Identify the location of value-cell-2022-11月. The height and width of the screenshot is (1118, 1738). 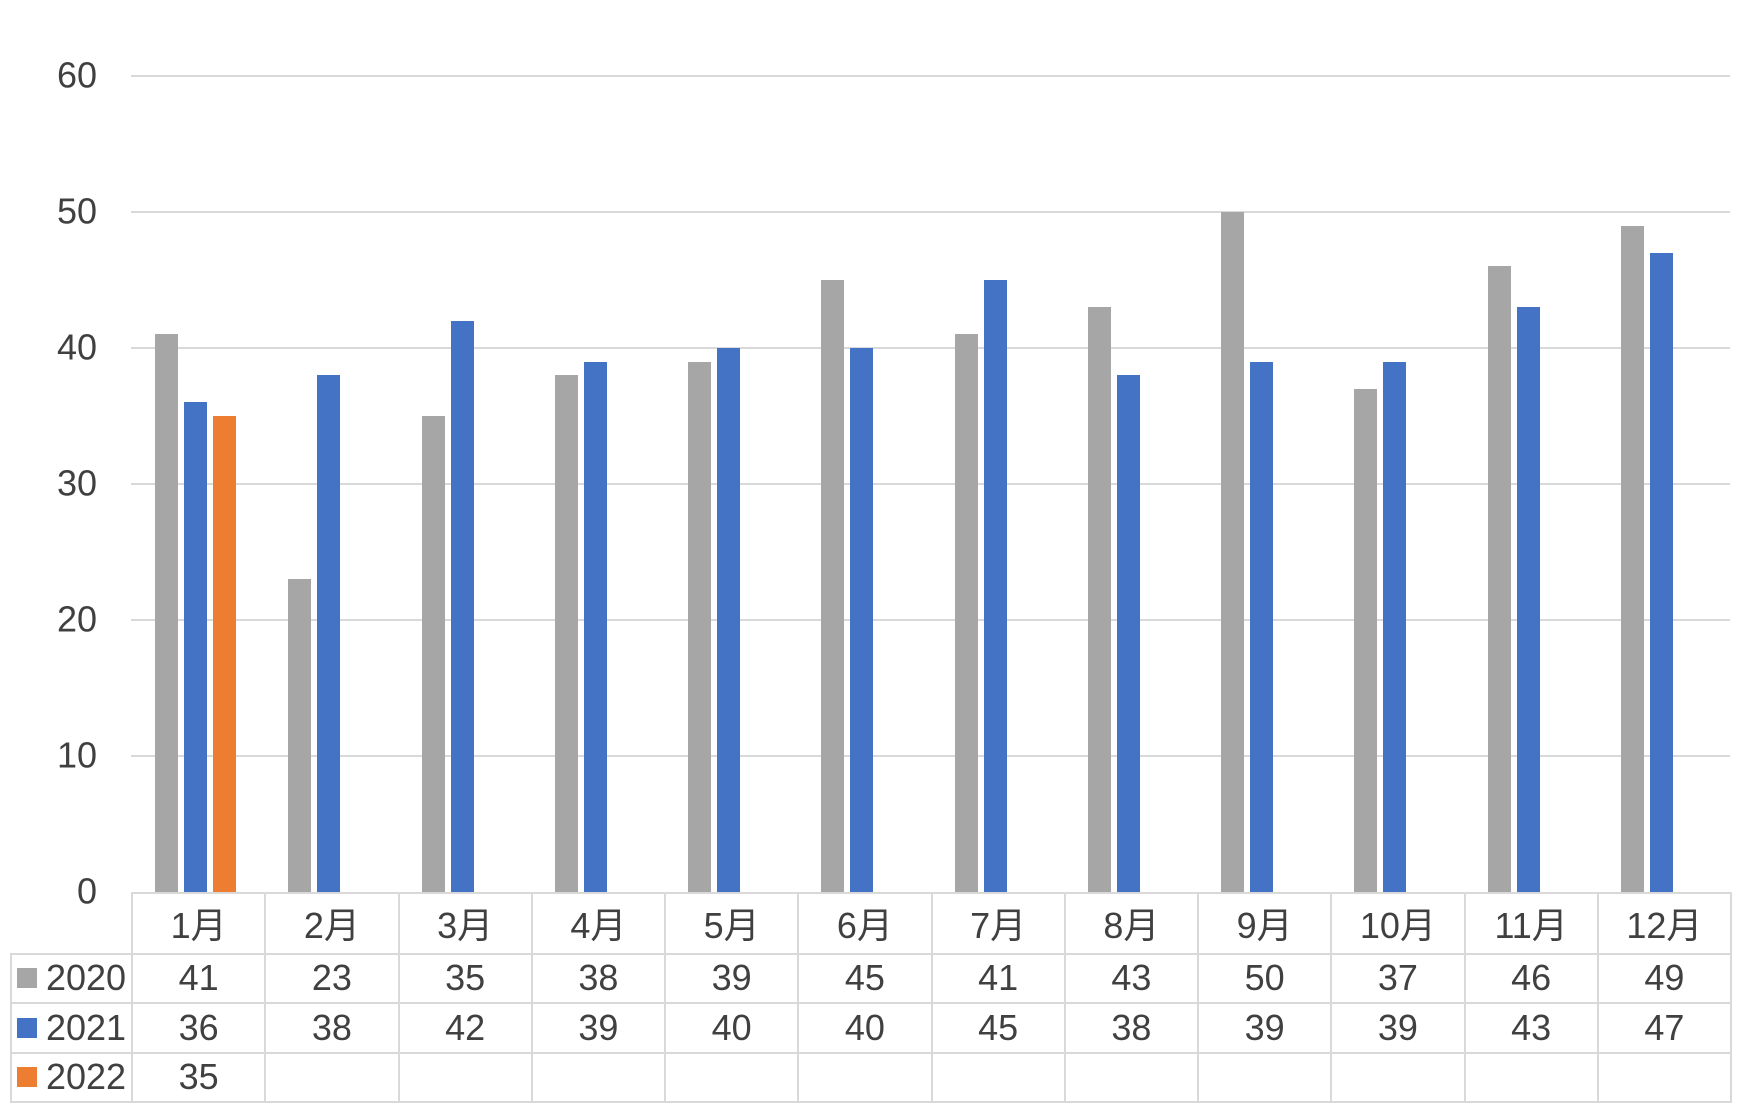
(1531, 1077).